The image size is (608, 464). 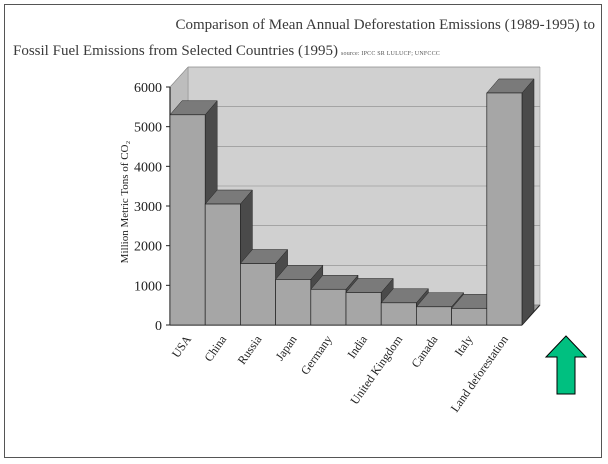 What do you see at coordinates (148, 247) in the screenshot?
I see `y-tick-label: 2000` at bounding box center [148, 247].